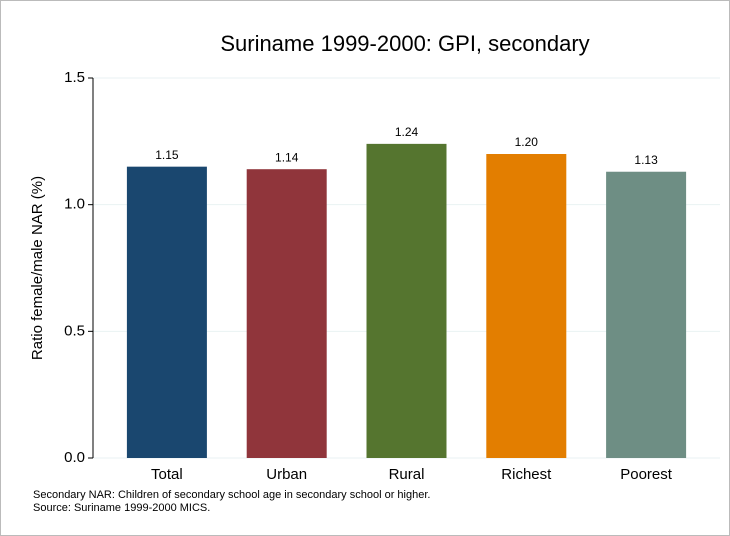 Image resolution: width=730 pixels, height=536 pixels. What do you see at coordinates (167, 474) in the screenshot?
I see `x-tick-label: Total` at bounding box center [167, 474].